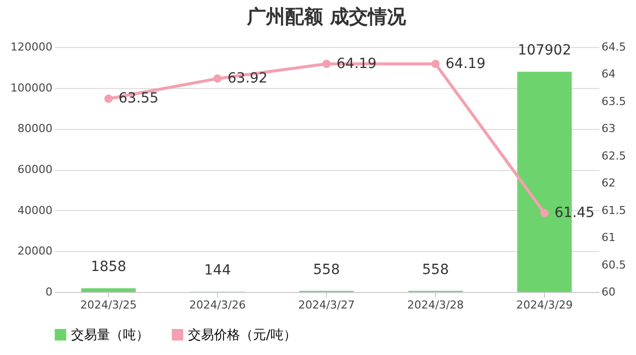 The height and width of the screenshot is (355, 636). I want to click on y-tick-label: 0, so click(49, 292).